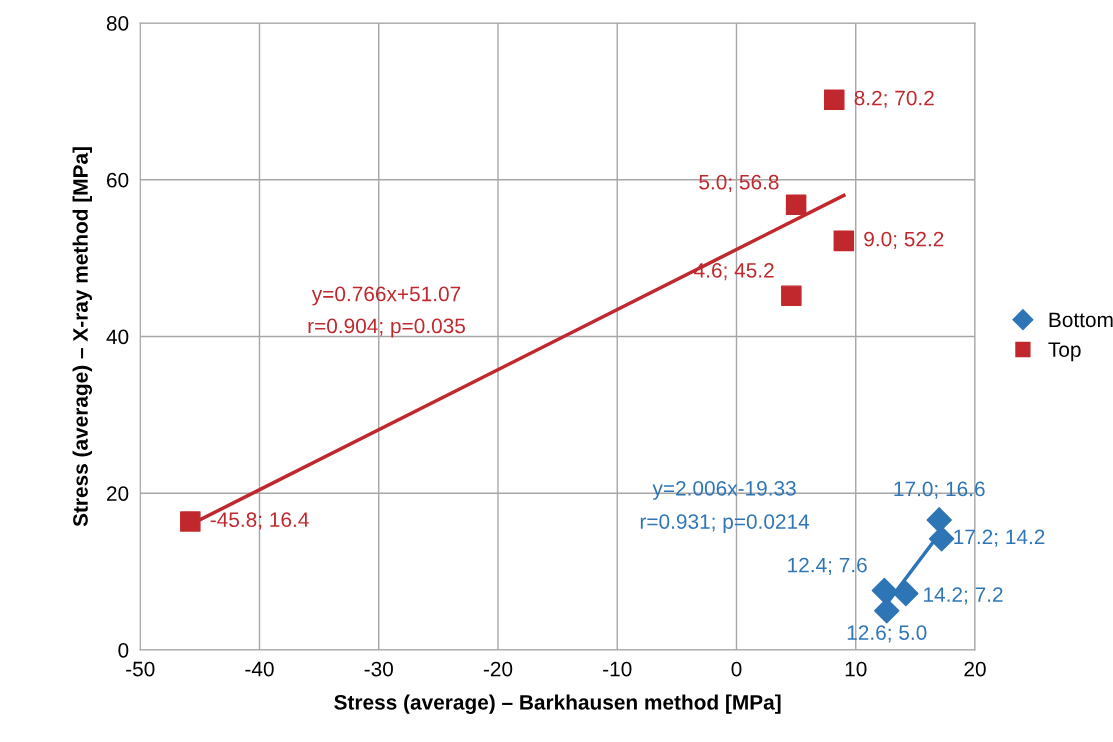 The image size is (1113, 742). Describe the element at coordinates (856, 669) in the screenshot. I see `x-tick-label: 10` at that location.